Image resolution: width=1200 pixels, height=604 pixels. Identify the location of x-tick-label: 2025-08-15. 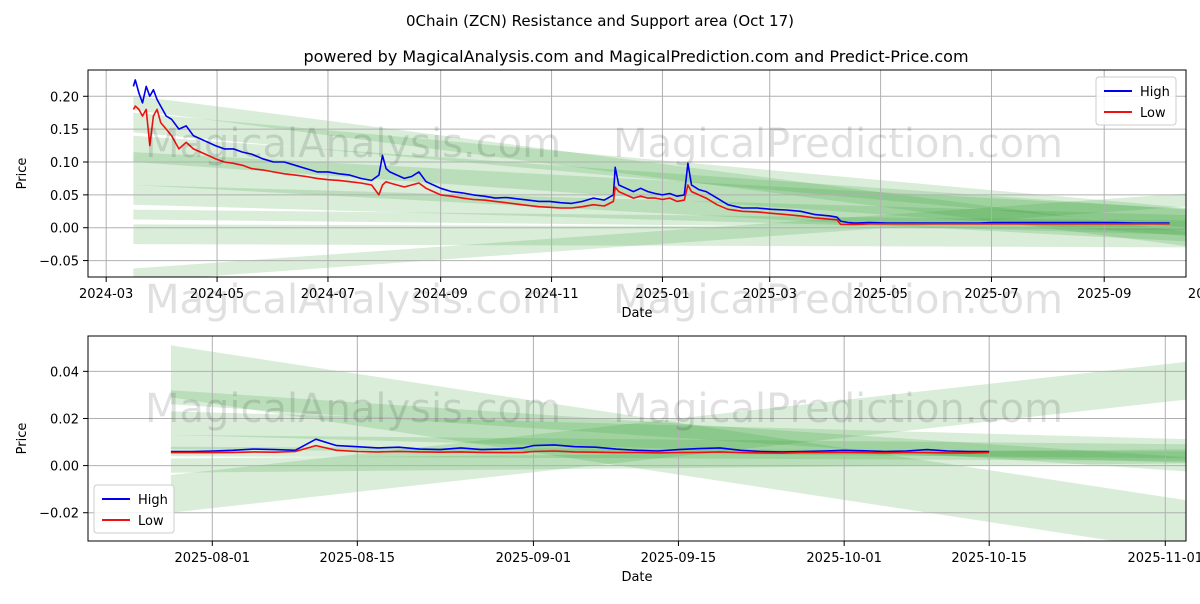
(358, 558).